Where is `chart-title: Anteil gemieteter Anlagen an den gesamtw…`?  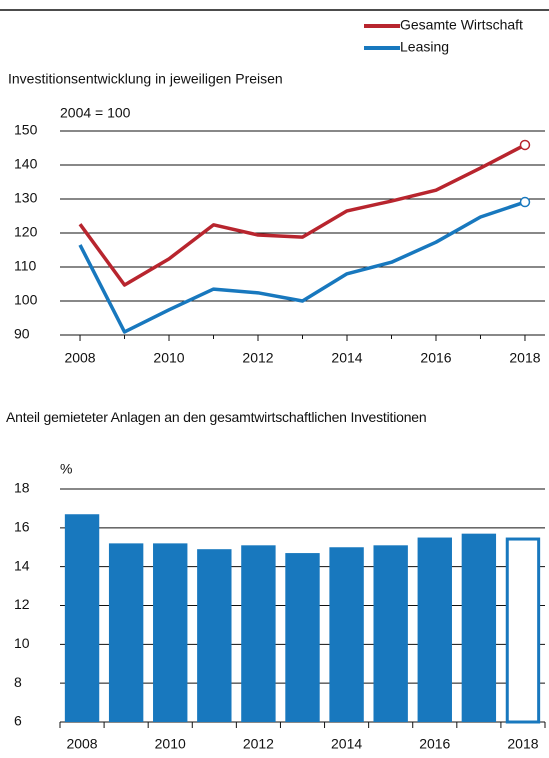 chart-title: Anteil gemieteter Anlagen an den gesamtw… is located at coordinates (216, 417).